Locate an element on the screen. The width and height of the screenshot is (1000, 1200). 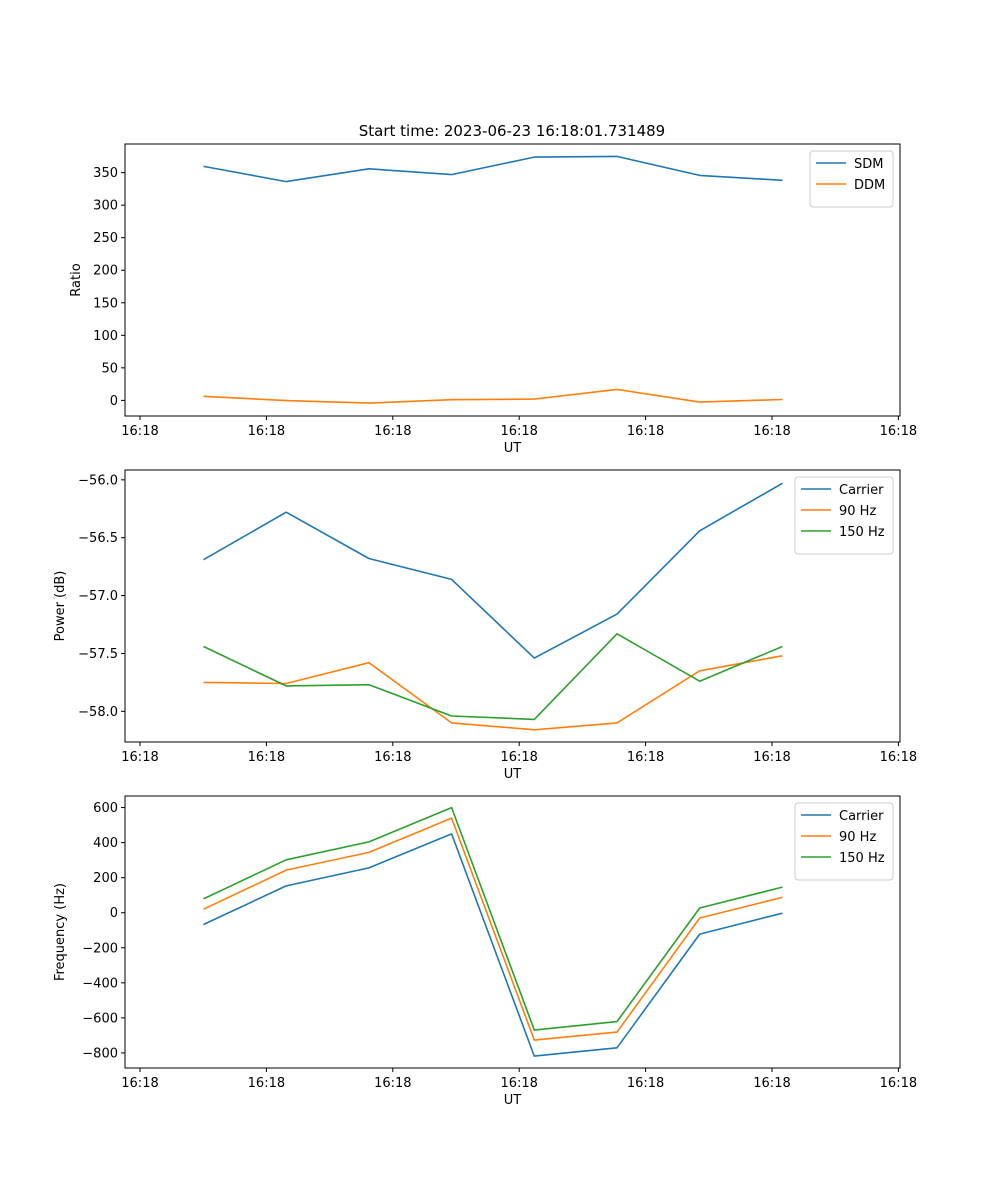
y-tick-label: −57.0 is located at coordinates (98, 596).